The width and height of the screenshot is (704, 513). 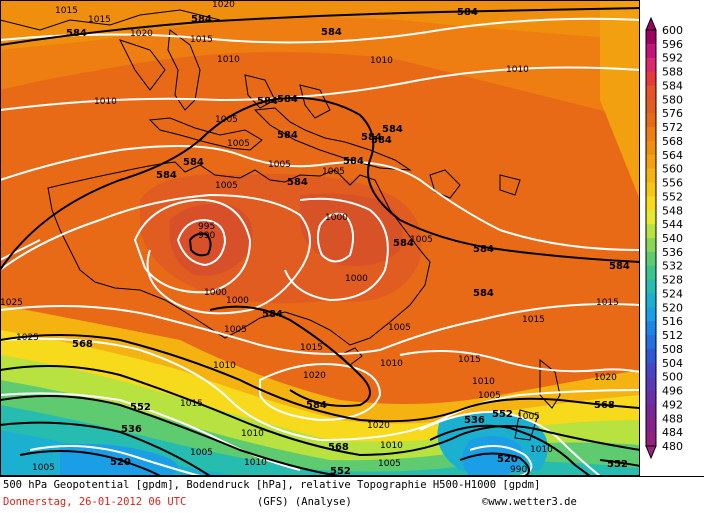 What do you see at coordinates (672, 432) in the screenshot?
I see `legend-level-label: 484` at bounding box center [672, 432].